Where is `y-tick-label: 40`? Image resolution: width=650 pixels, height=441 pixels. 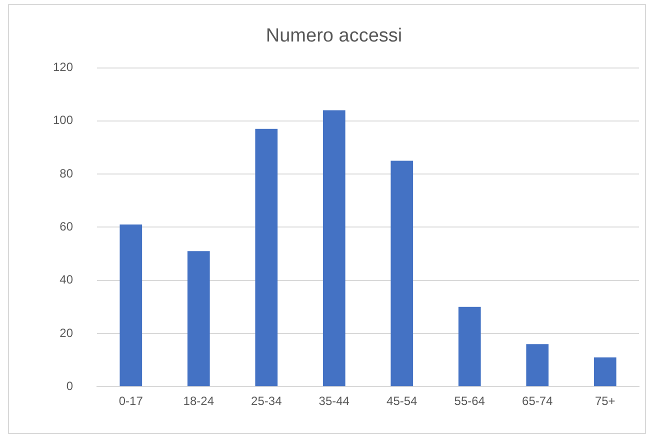
y-tick-label: 40 is located at coordinates (67, 279).